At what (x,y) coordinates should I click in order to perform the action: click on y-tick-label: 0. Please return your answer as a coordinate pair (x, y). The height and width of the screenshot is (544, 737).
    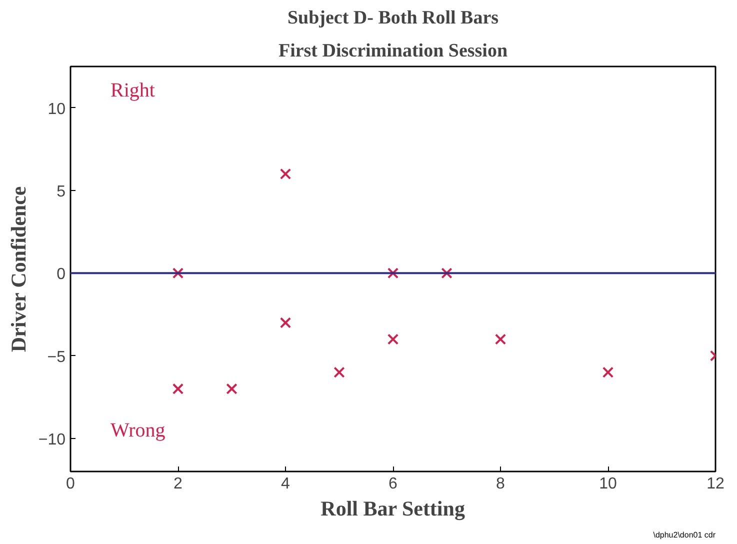
    Looking at the image, I should click on (61, 275).